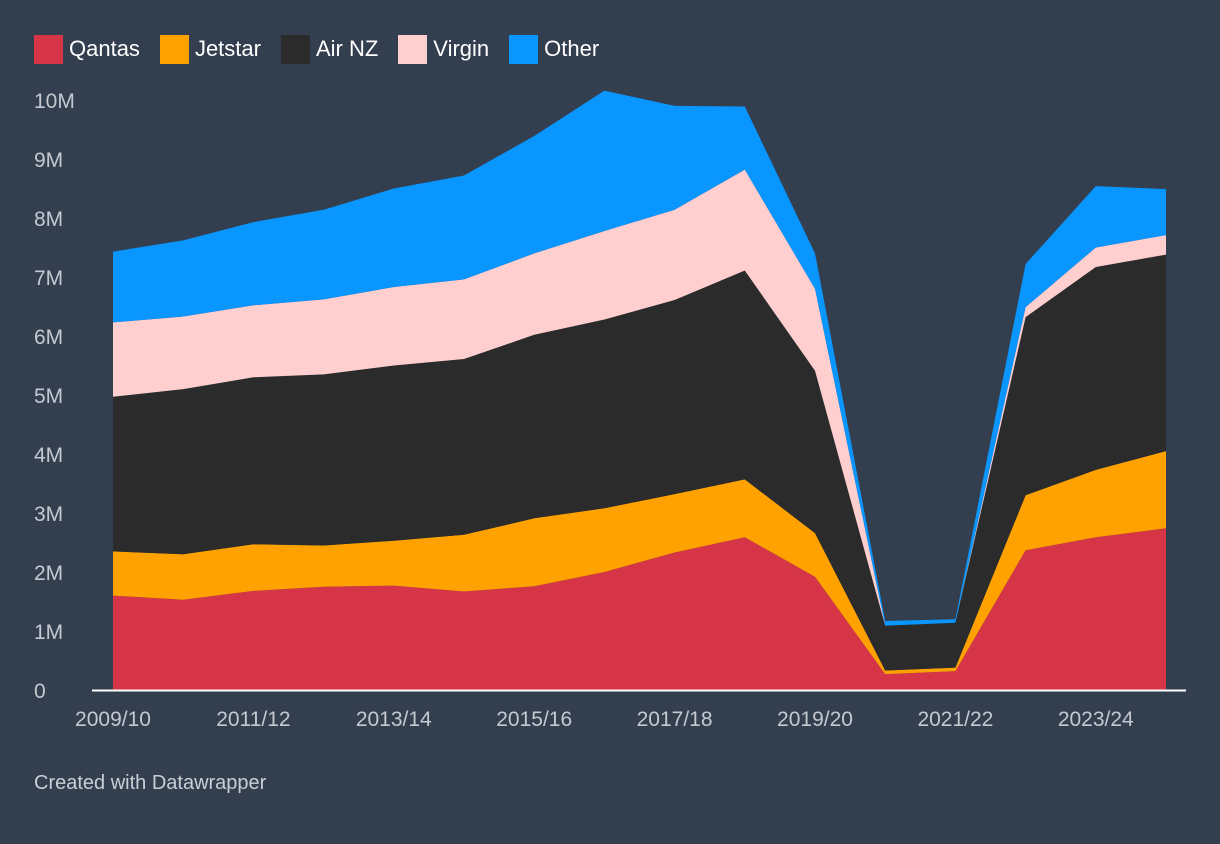  What do you see at coordinates (48, 337) in the screenshot?
I see `y-tick-label: 6M` at bounding box center [48, 337].